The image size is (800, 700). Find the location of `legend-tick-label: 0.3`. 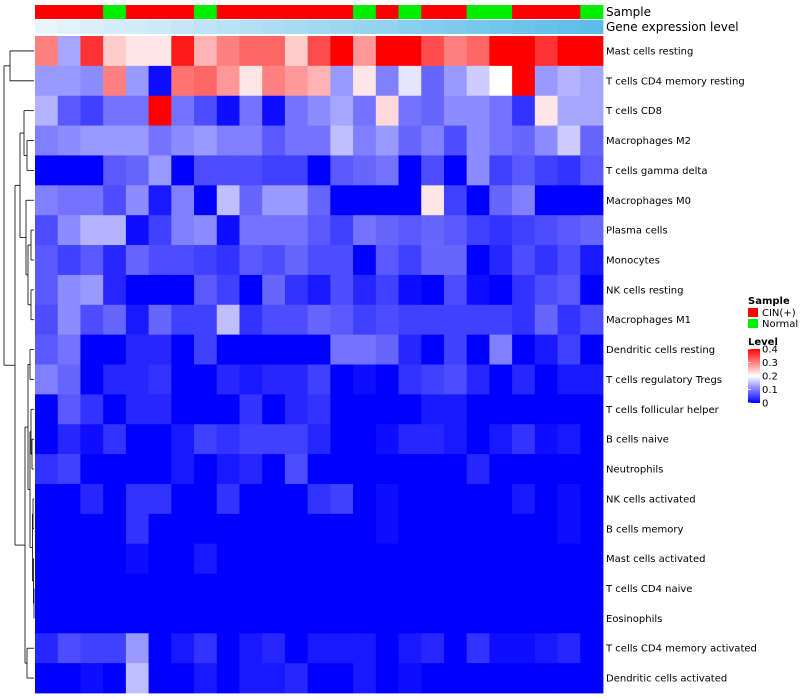

legend-tick-label: 0.3 is located at coordinates (770, 363).